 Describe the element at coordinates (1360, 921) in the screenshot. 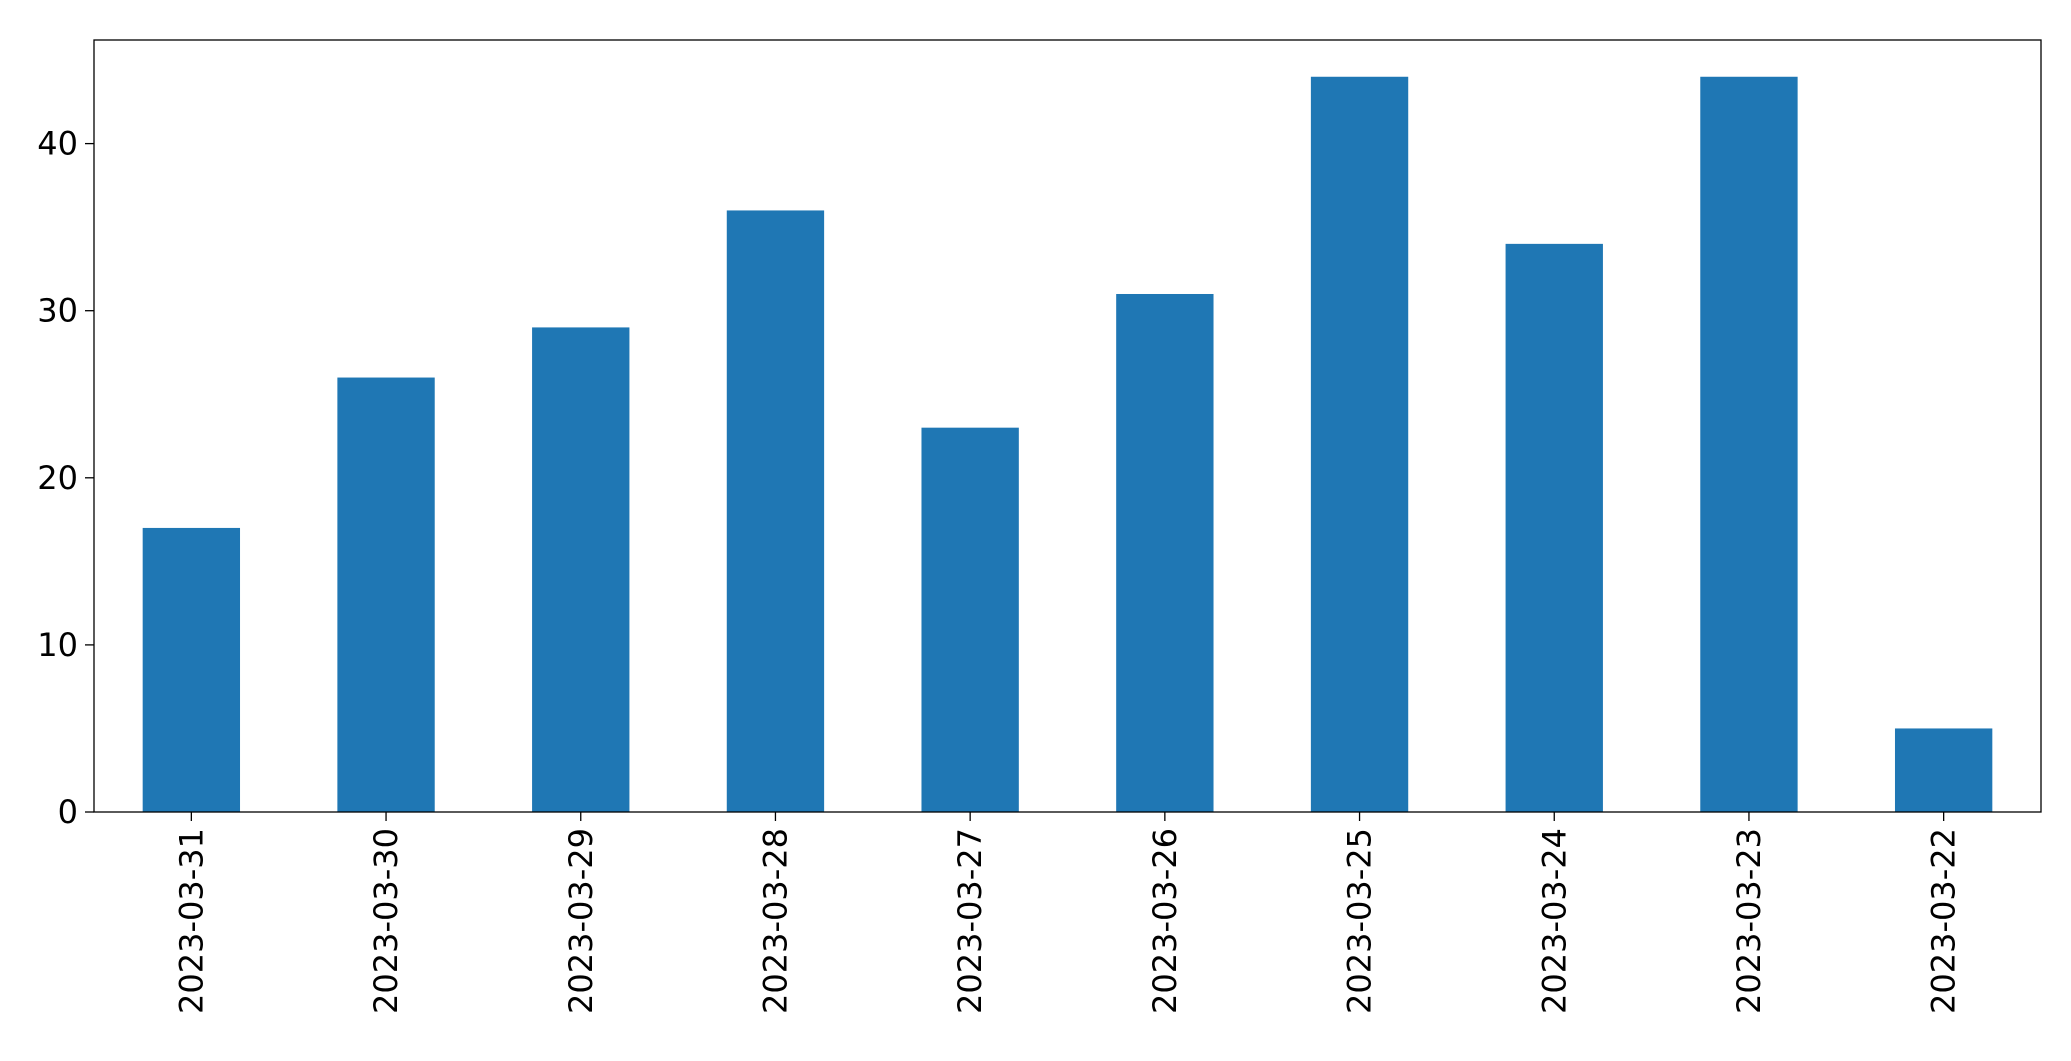

I see `x-tick-label: 2023-03-25` at that location.